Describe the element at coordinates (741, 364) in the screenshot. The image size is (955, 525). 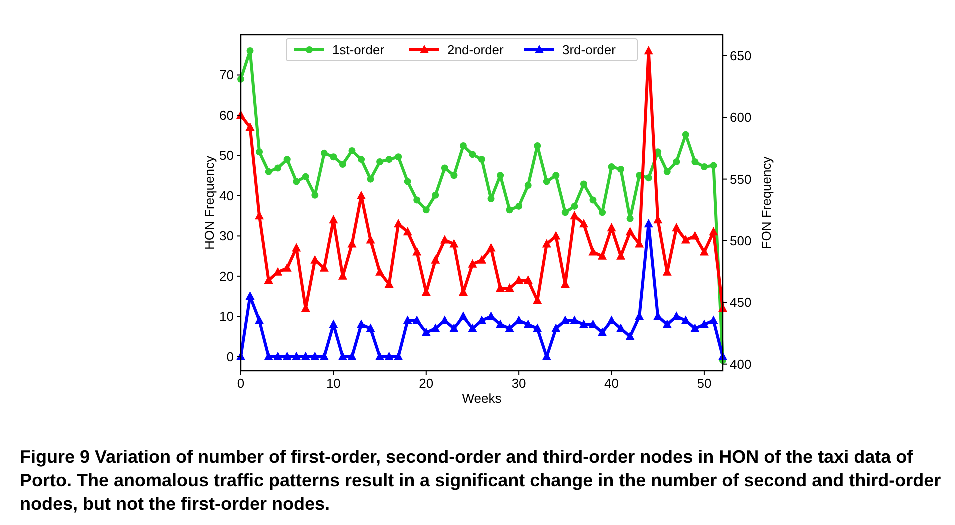
I see `y2-tick-label: 400` at that location.